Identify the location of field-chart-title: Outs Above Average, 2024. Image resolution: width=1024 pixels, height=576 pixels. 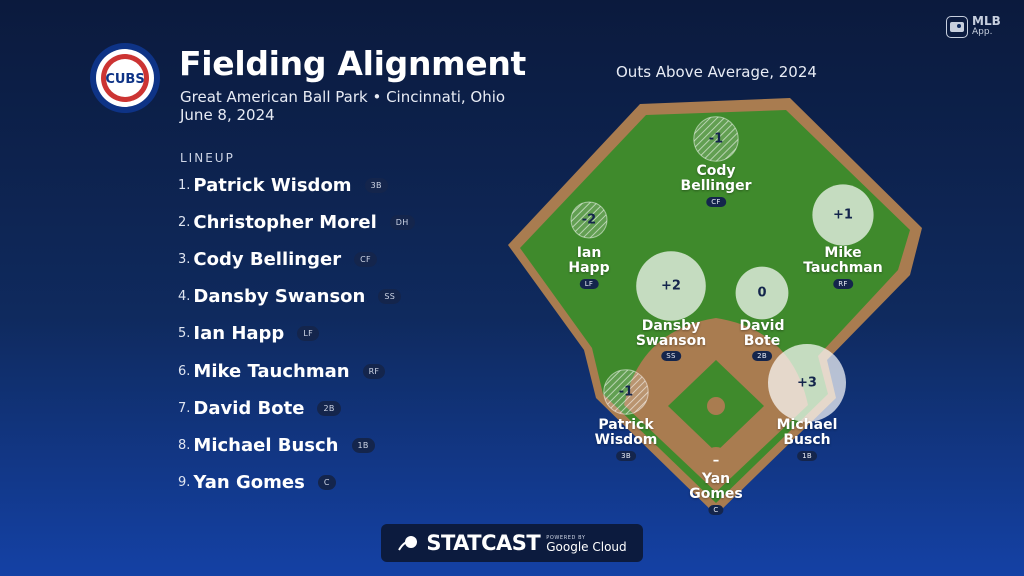
(716, 72).